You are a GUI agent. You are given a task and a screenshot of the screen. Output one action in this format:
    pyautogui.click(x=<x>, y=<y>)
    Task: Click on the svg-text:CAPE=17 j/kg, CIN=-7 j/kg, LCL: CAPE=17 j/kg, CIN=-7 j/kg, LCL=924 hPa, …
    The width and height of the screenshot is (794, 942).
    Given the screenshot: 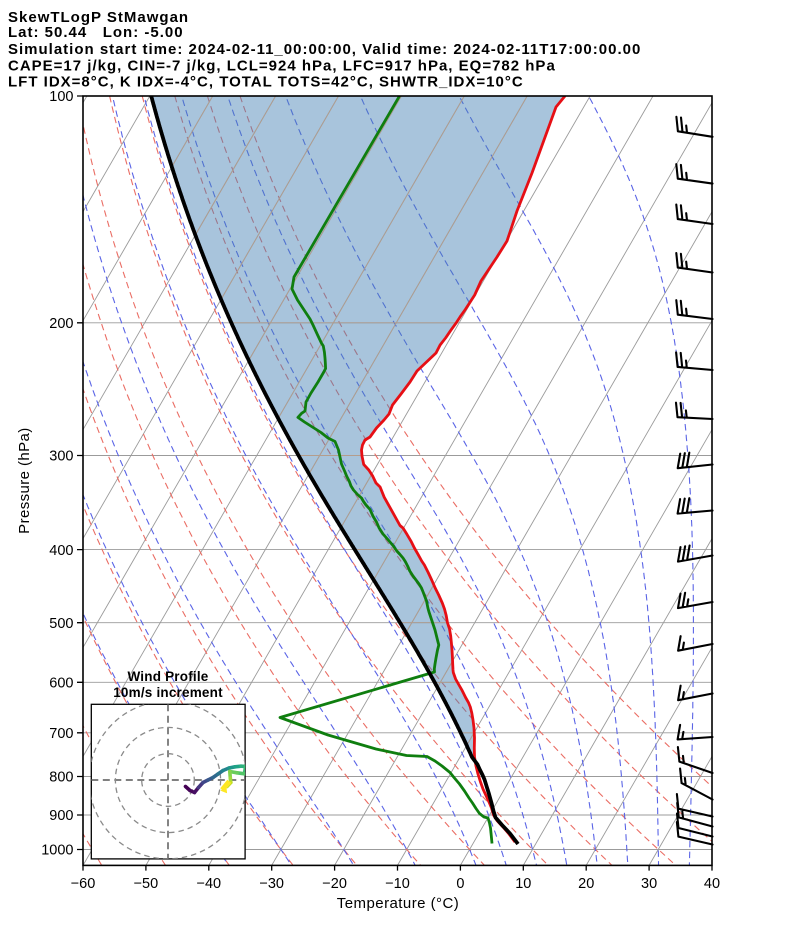 What is the action you would take?
    pyautogui.click(x=282, y=65)
    